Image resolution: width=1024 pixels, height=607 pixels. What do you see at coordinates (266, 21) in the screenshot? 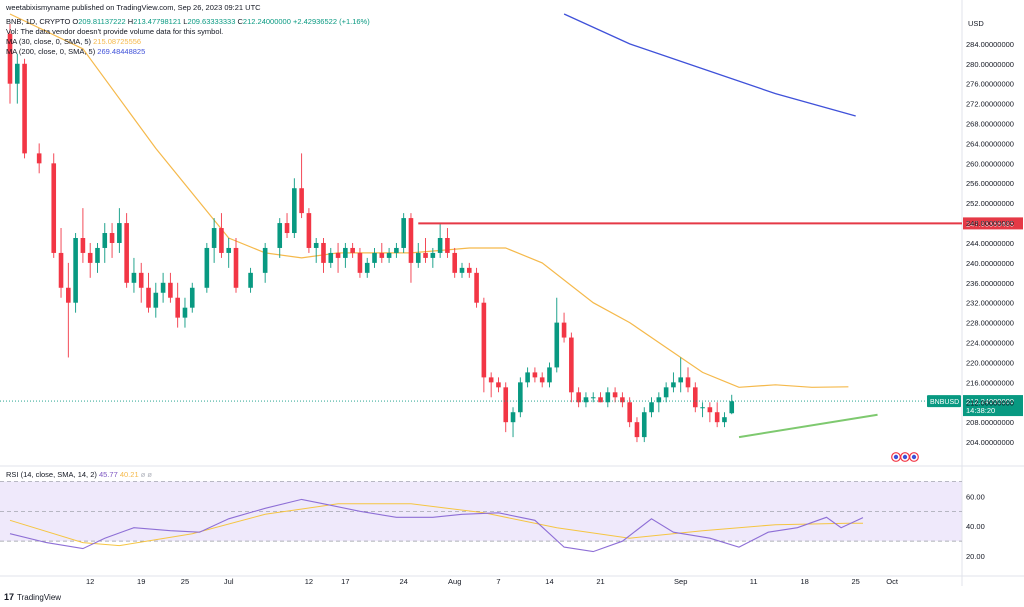
I see `close-value: 212.24000000` at bounding box center [266, 21].